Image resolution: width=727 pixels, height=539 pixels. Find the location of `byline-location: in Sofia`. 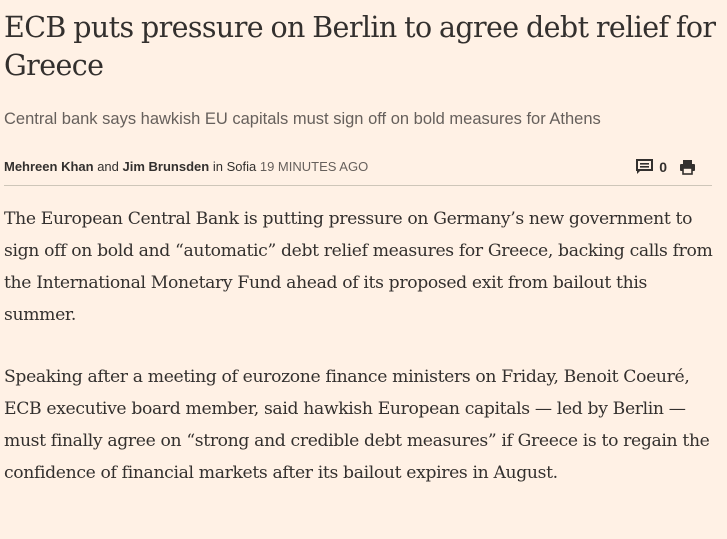

byline-location: in Sofia is located at coordinates (234, 166).